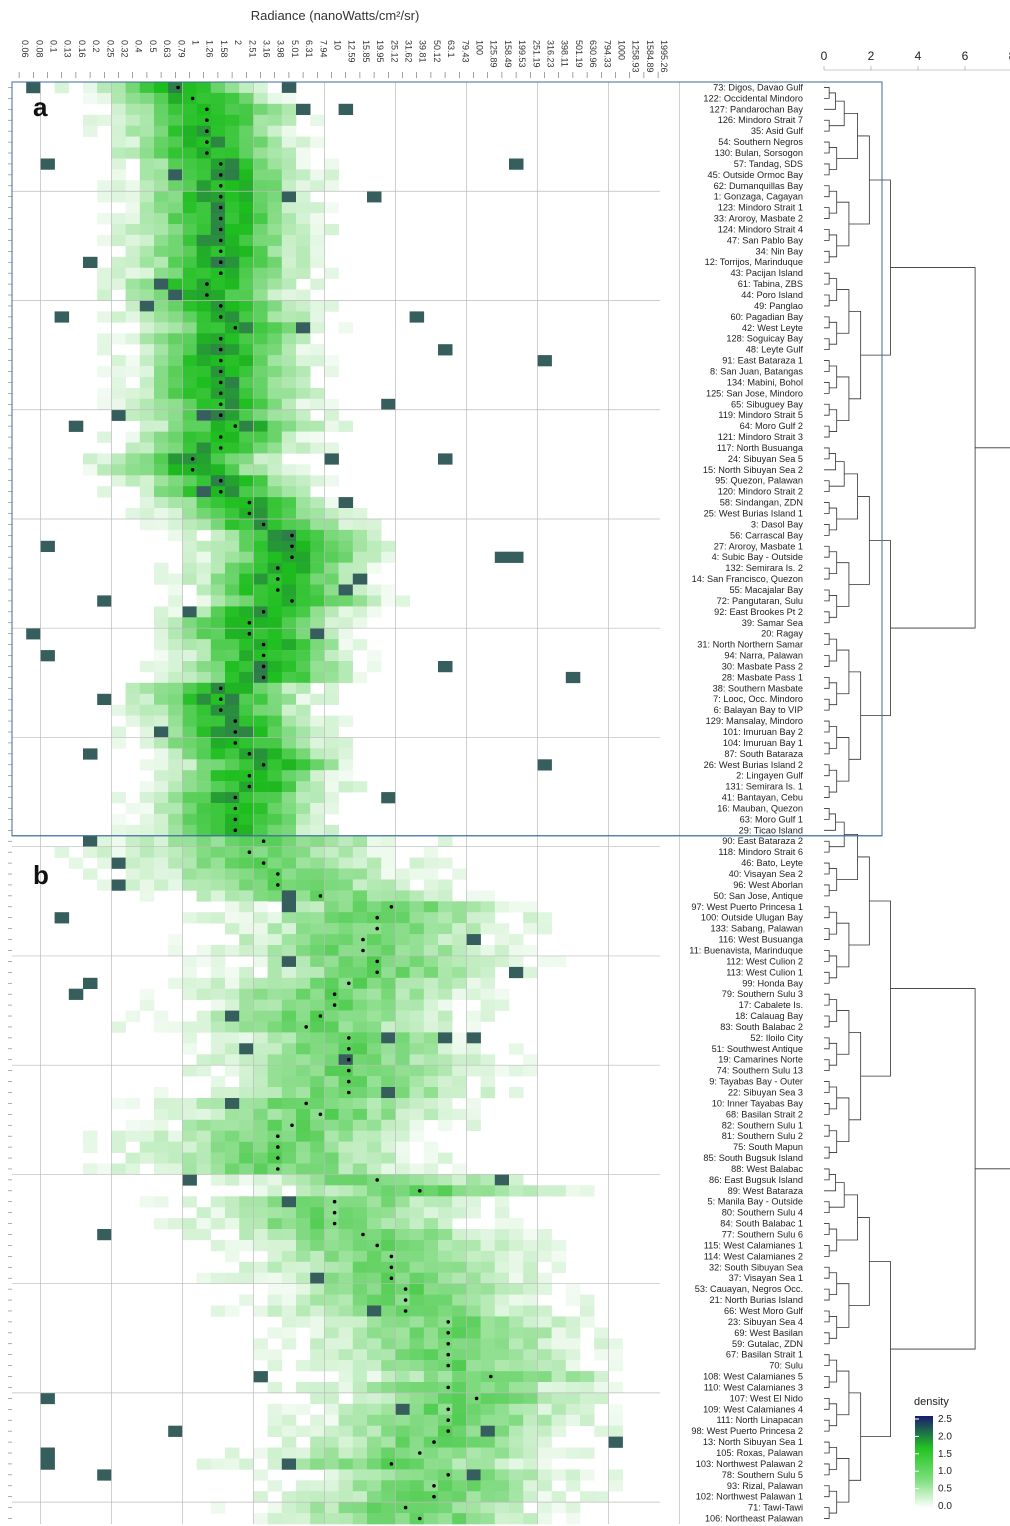  I want to click on row-label: 49: Panglao, so click(778, 306).